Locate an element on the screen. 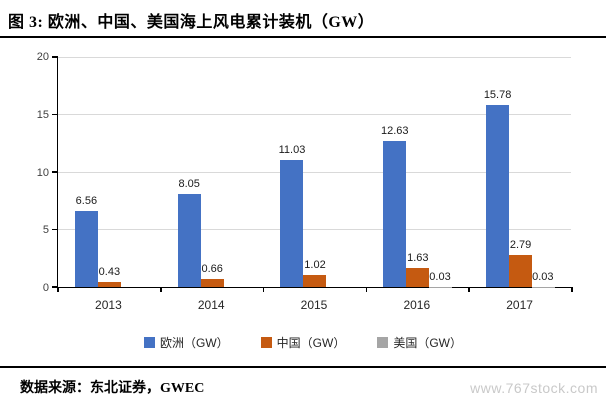 Image resolution: width=606 pixels, height=403 pixels. y-tick-label: 10 is located at coordinates (42, 172).